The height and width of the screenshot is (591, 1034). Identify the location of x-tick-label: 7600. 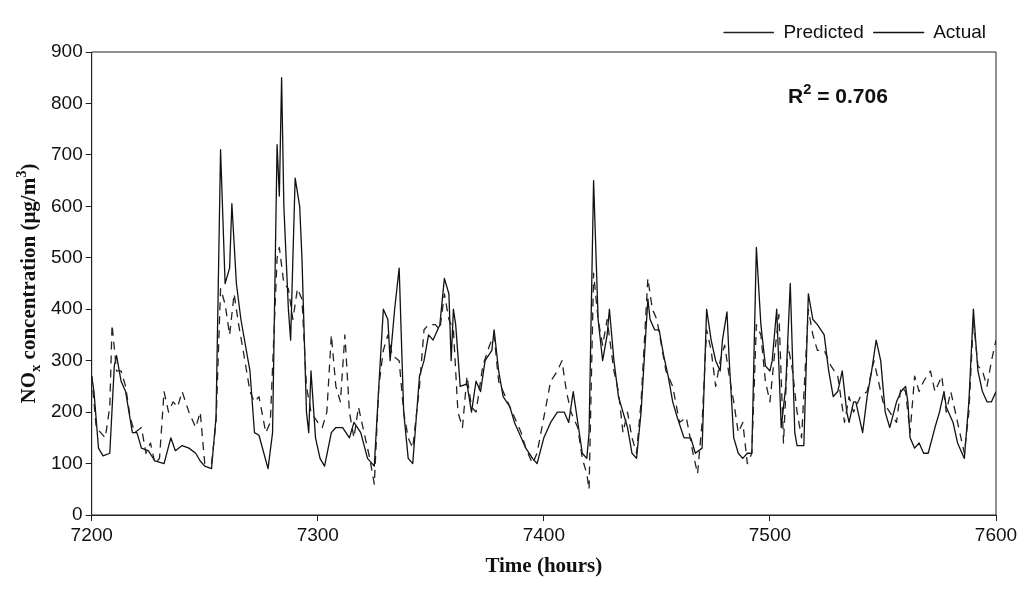
(996, 534).